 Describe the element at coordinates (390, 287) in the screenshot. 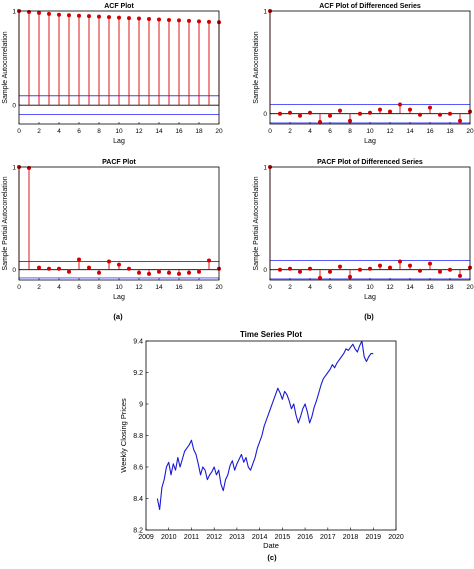

I see `x-tick-label: 12` at that location.